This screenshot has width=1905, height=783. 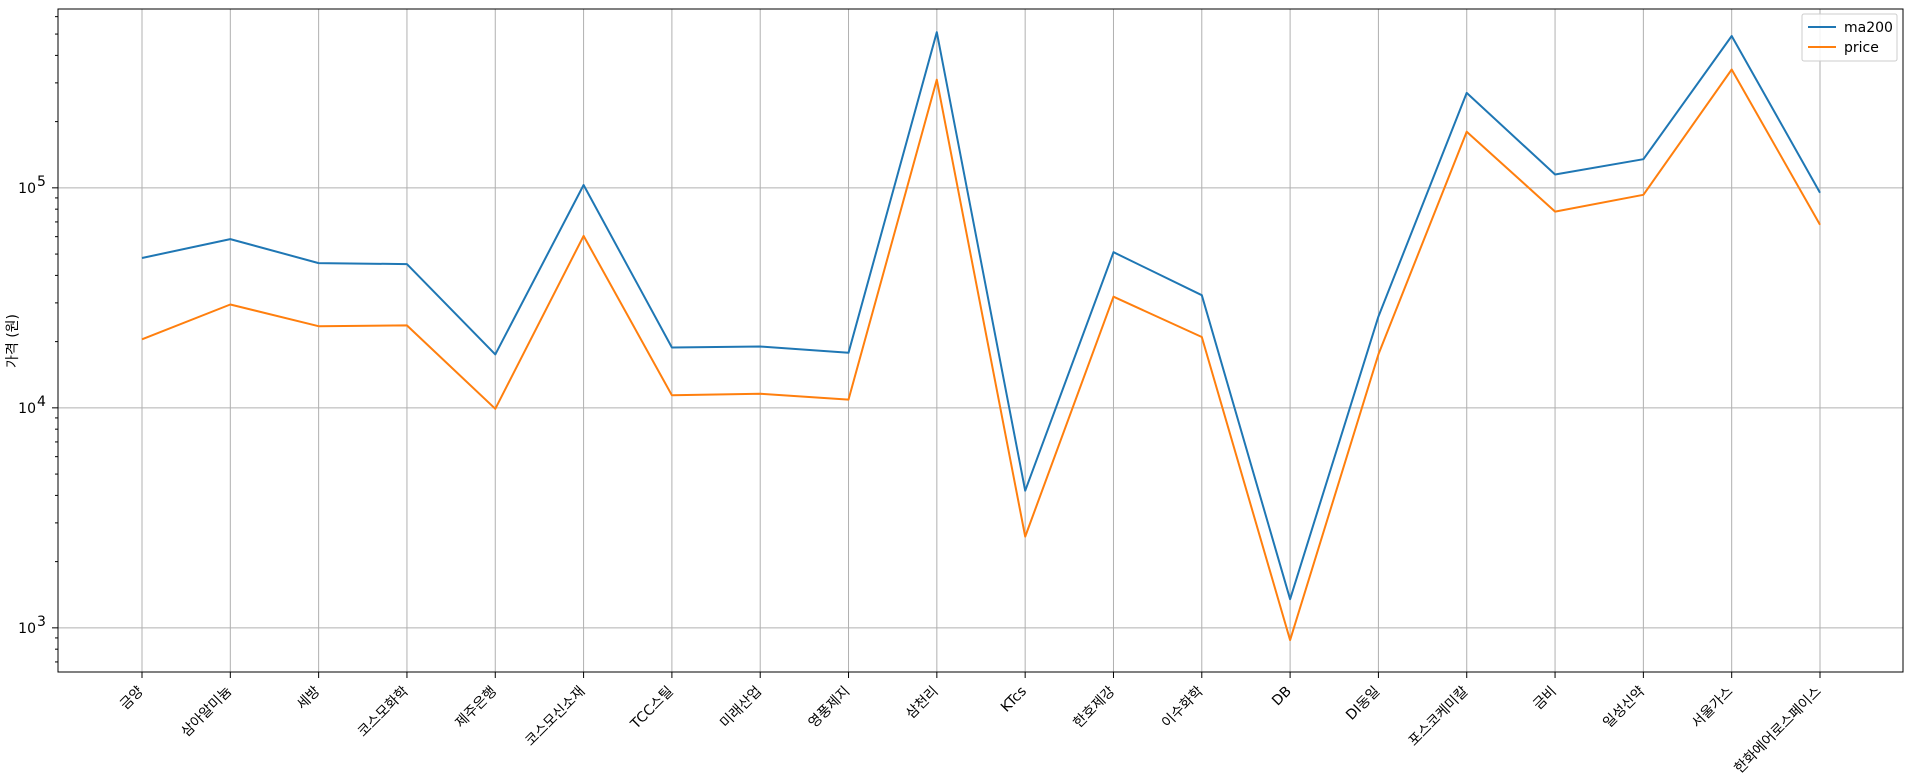 I want to click on legend: ma200 price, so click(x=1849, y=37).